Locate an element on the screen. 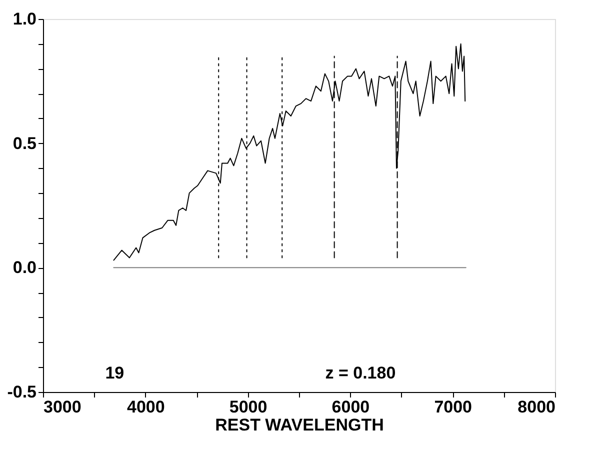 This screenshot has width=602, height=455. y-tick-label: 0.5 is located at coordinates (24, 143).